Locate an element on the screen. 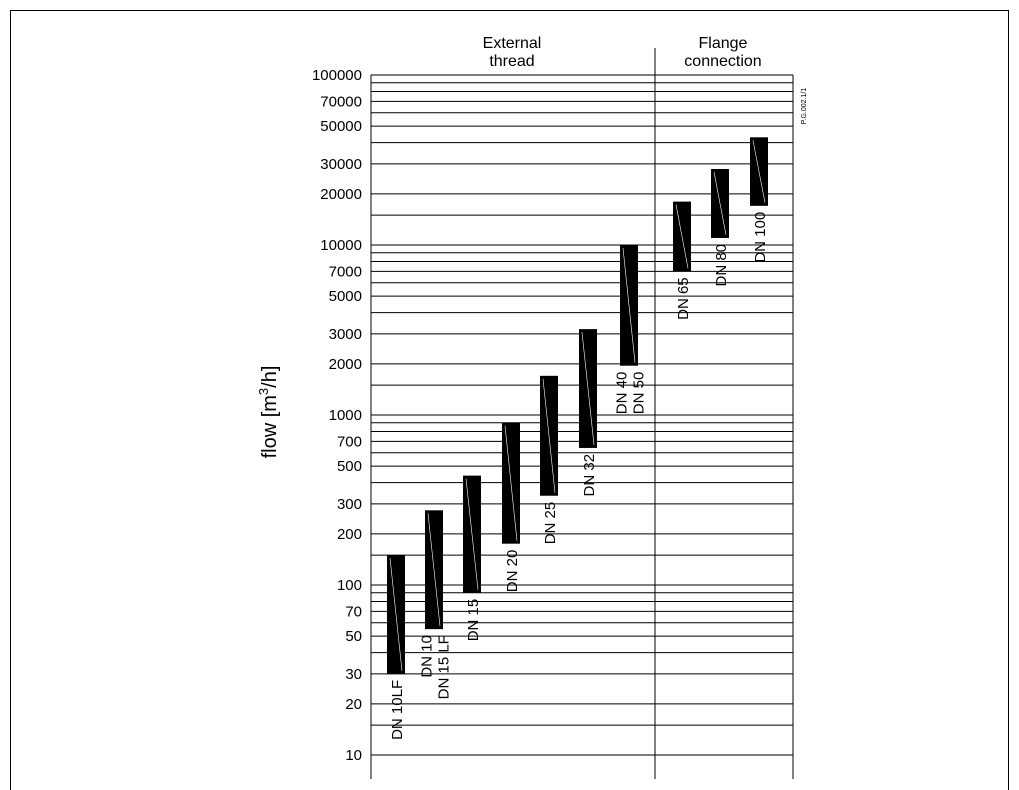 The image size is (1019, 790). y-tick-label: 70 is located at coordinates (353, 611).